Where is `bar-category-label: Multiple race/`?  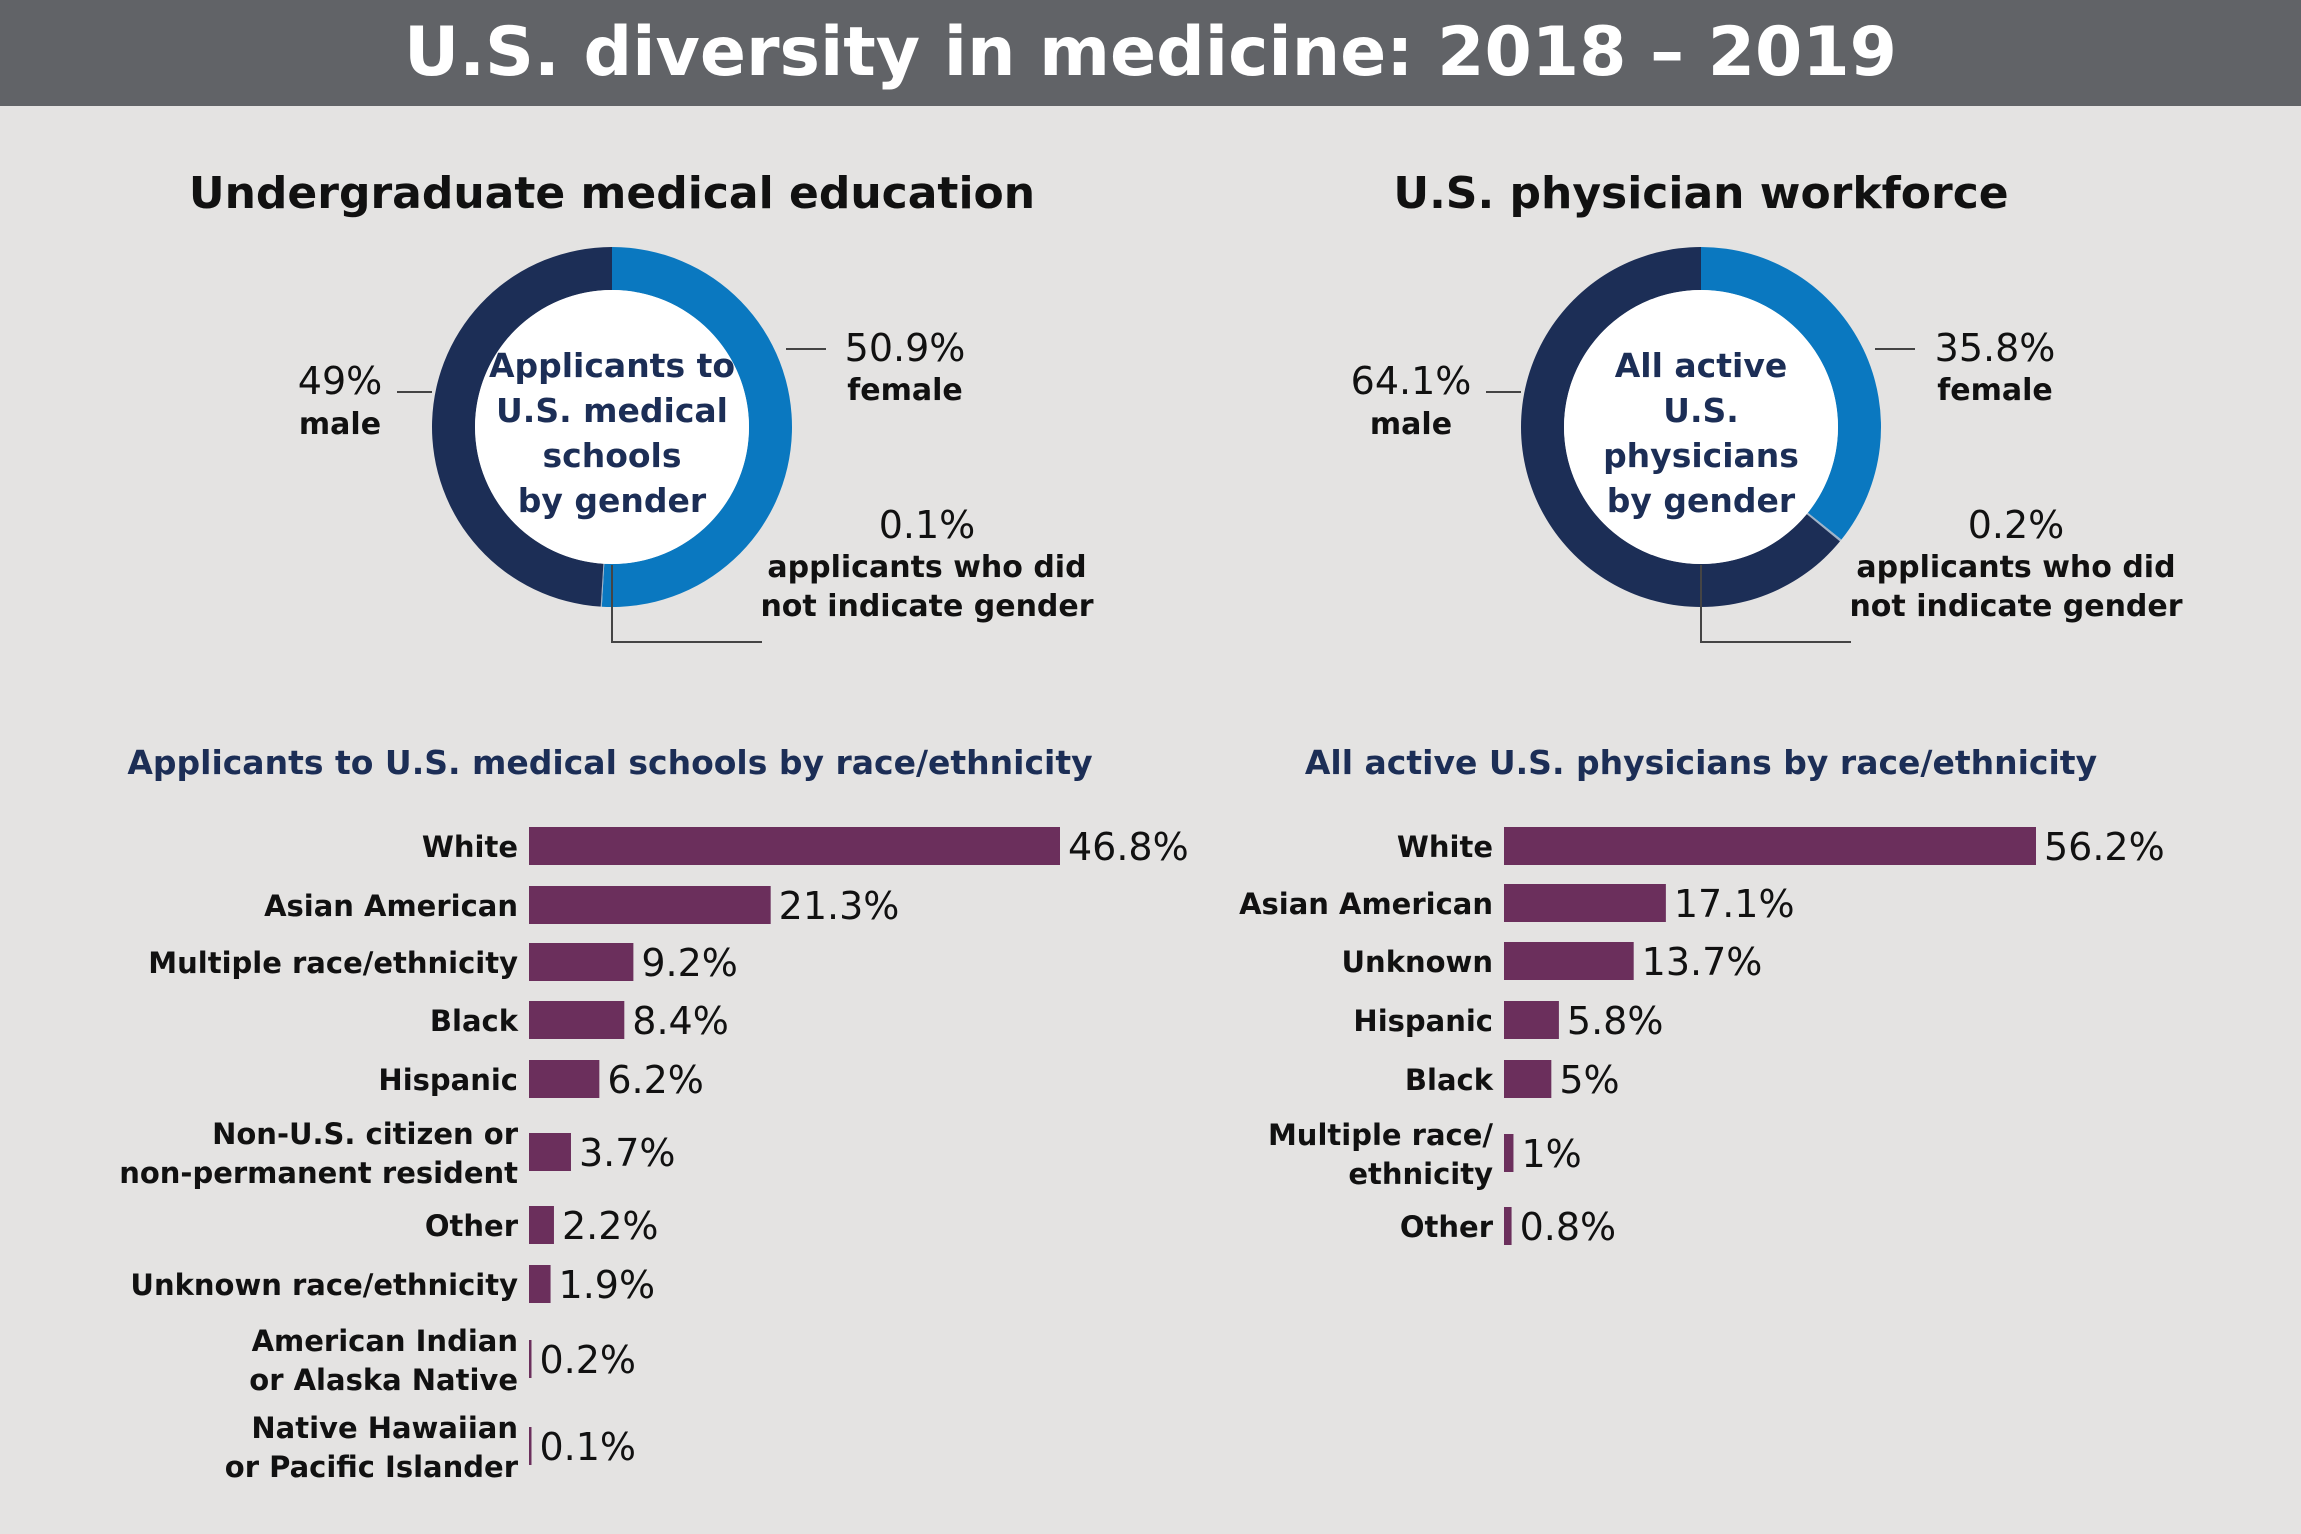
bar-category-label: Multiple race/ is located at coordinates (1380, 1135).